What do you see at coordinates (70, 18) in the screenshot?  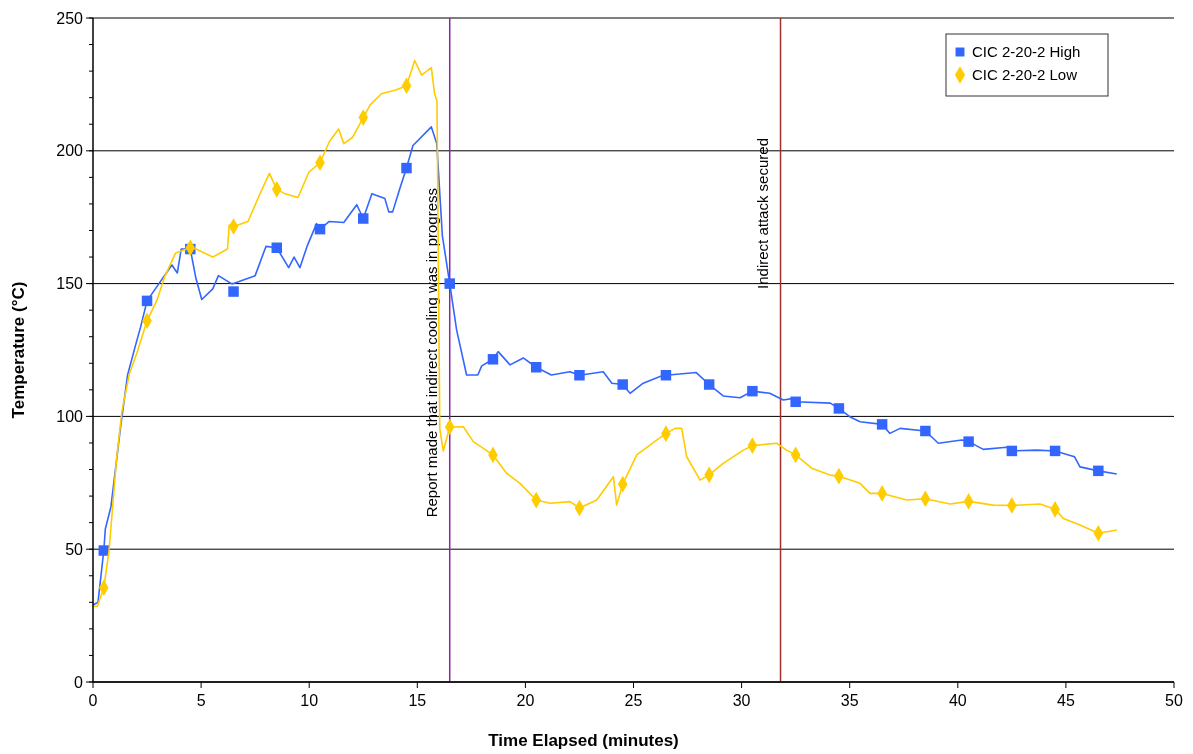 I see `y-tick-label: 250` at bounding box center [70, 18].